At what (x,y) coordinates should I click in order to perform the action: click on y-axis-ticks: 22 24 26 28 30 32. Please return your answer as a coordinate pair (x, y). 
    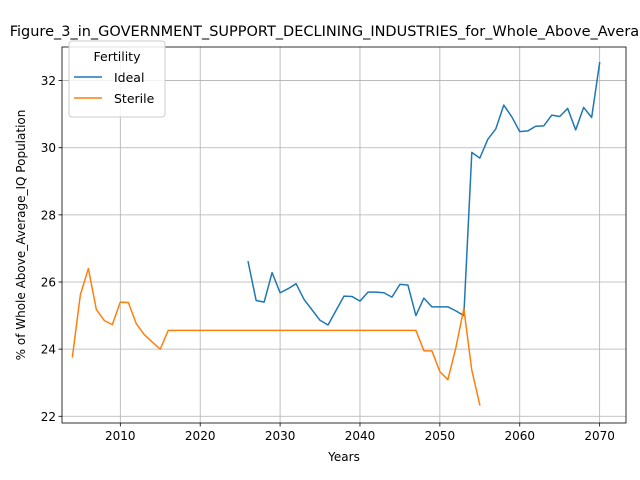
    Looking at the image, I should click on (51, 249).